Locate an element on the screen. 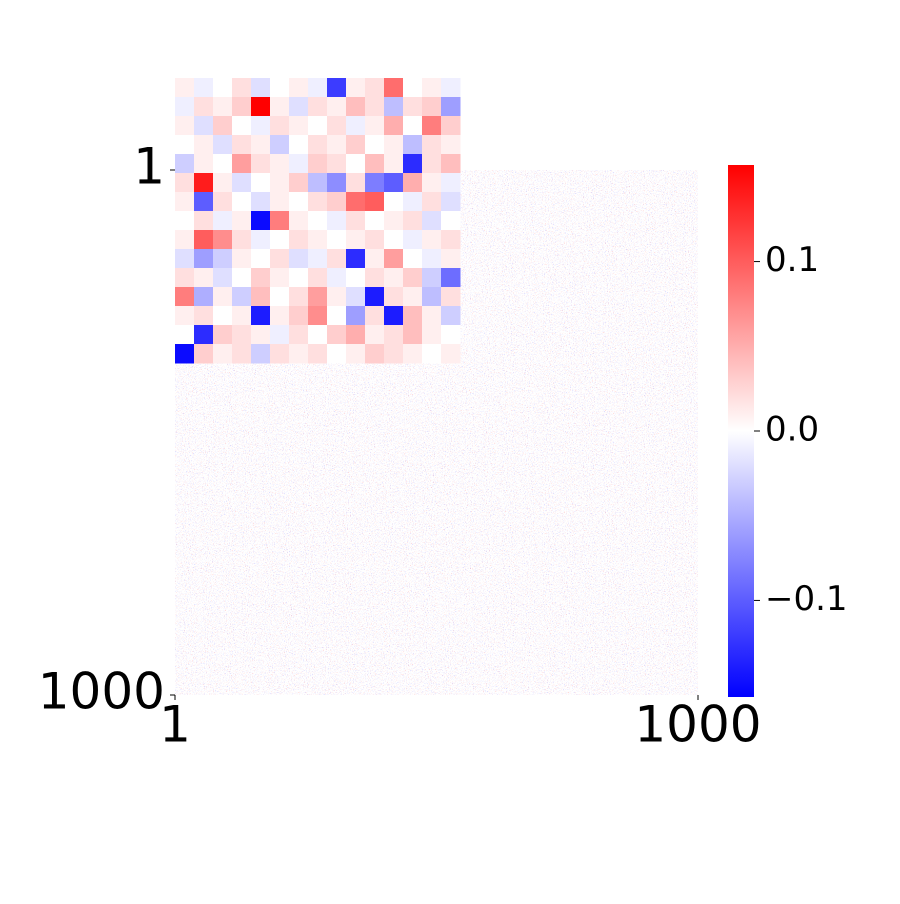 This screenshot has height=904, width=900. x-tick-label: 1000 is located at coordinates (697, 725).